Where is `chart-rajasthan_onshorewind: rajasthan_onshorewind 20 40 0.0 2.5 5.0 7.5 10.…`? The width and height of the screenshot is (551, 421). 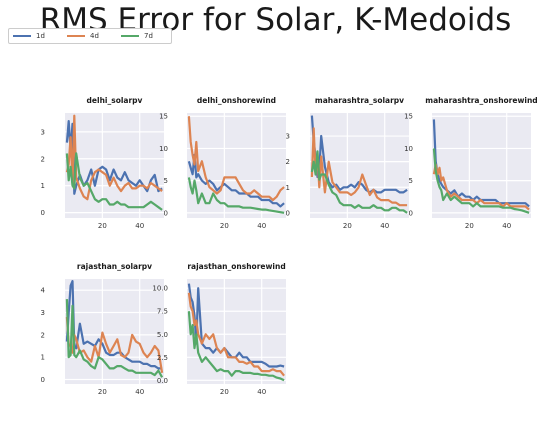
chart-rajasthan_onshorewind: rajasthan_onshorewind 20 40 0.0 2.5 5.0 7.5 10.… is located at coordinates (219, 329).